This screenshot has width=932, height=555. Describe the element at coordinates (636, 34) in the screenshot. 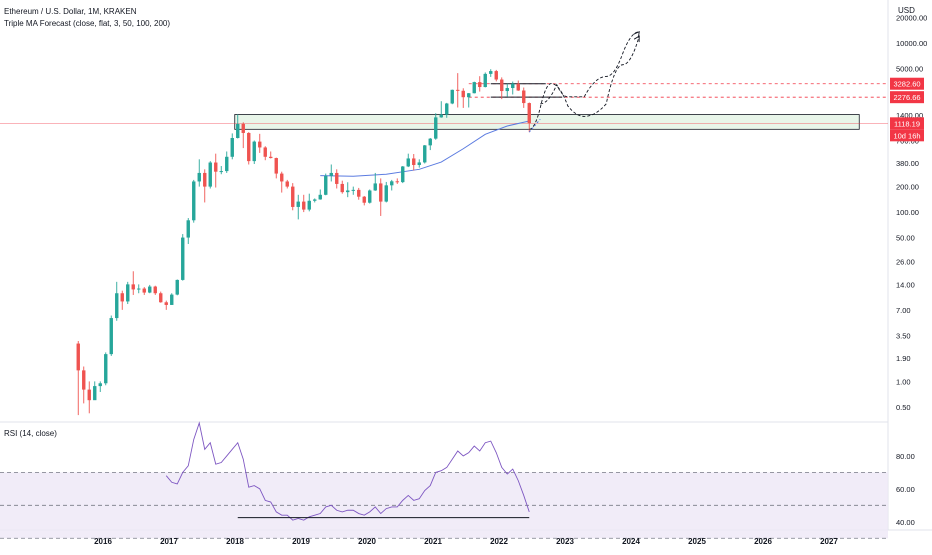

I see `forecast-arrowhead` at that location.